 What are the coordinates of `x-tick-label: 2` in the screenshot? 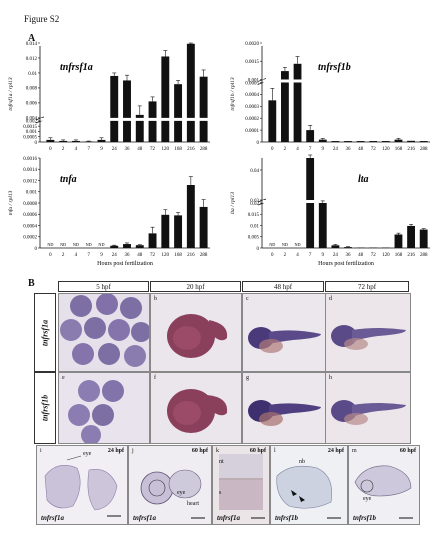 It's located at (285, 255).